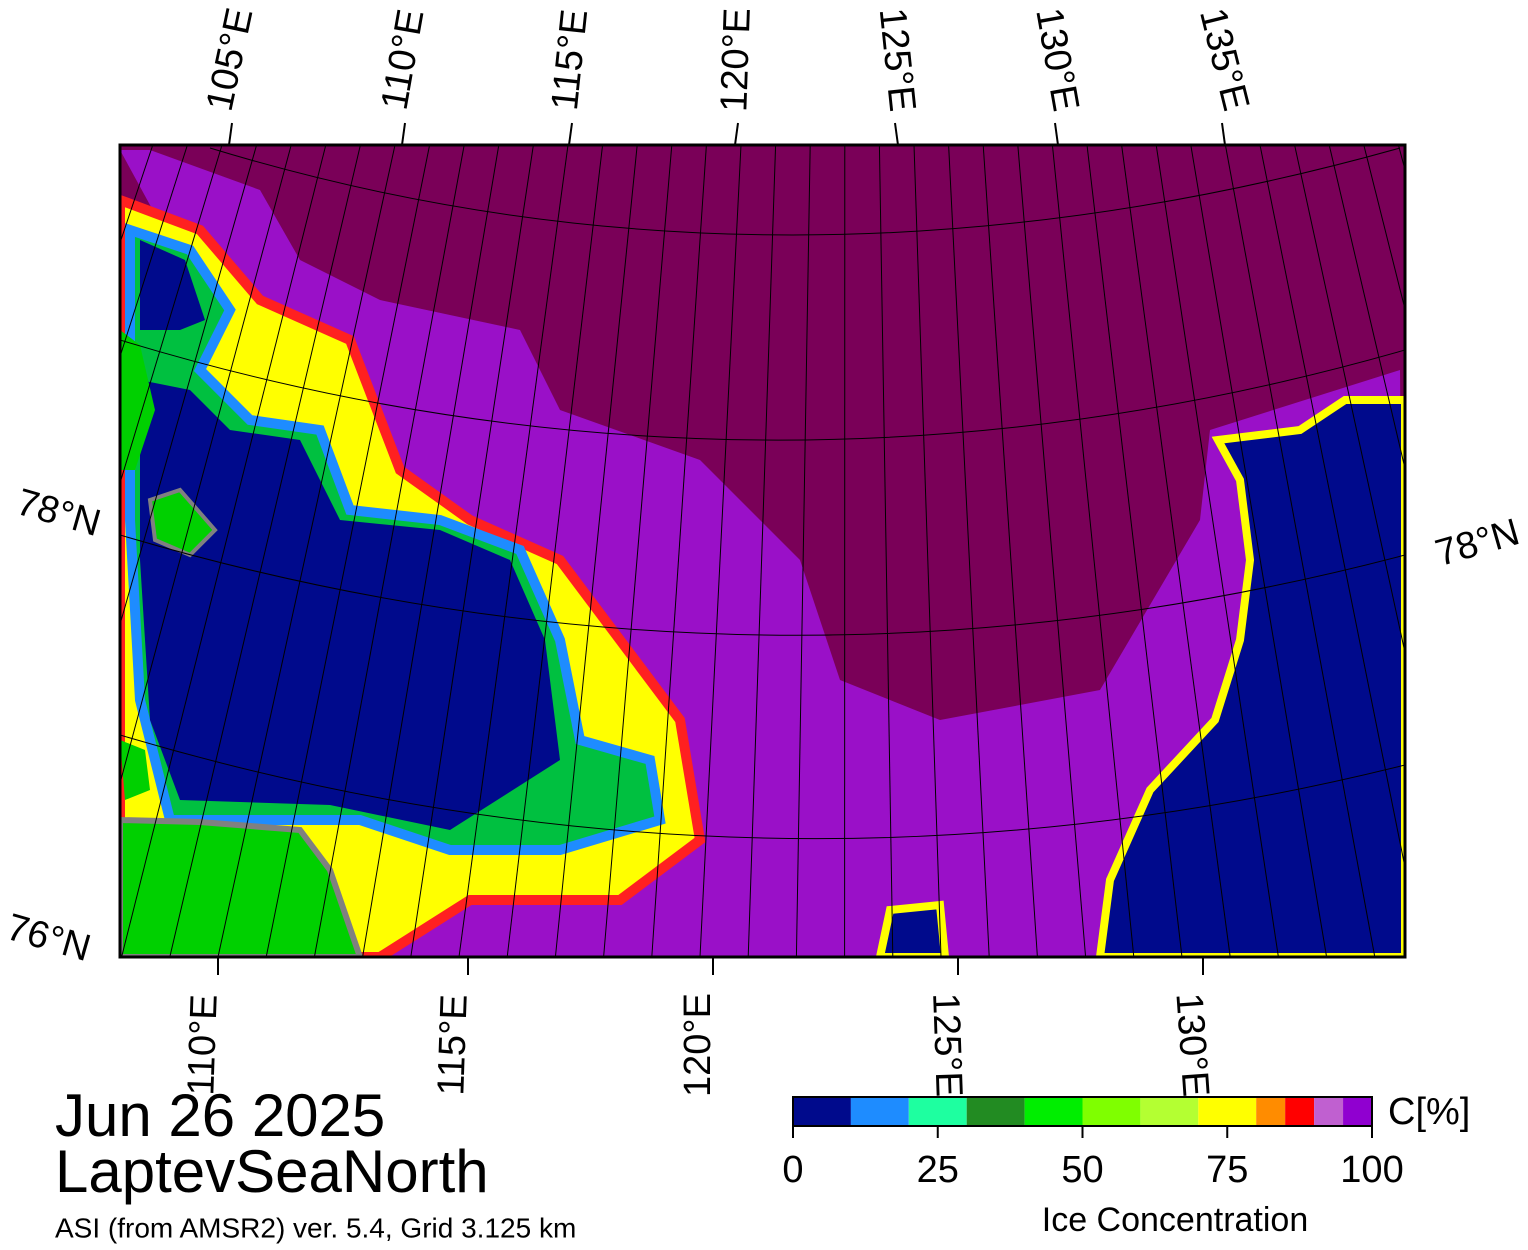 This screenshot has height=1250, width=1528. I want to click on colorbar-tick-label: 25, so click(938, 1170).